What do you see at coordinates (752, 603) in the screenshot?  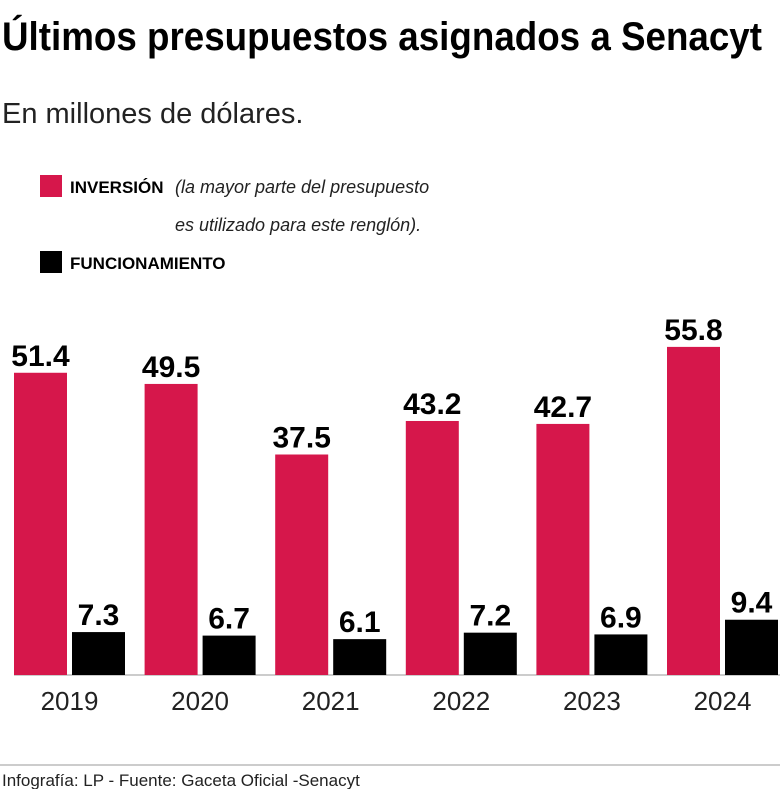 I see `value-label: 9.4` at bounding box center [752, 603].